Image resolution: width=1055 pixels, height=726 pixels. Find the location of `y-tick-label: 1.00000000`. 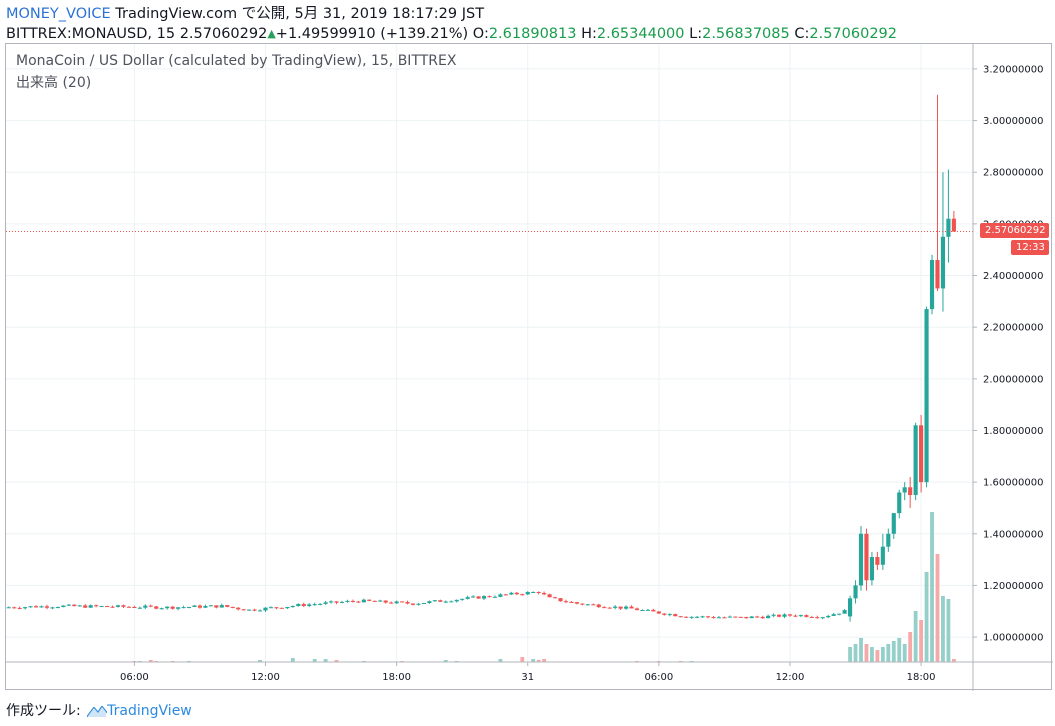

y-tick-label: 1.00000000 is located at coordinates (1013, 638).